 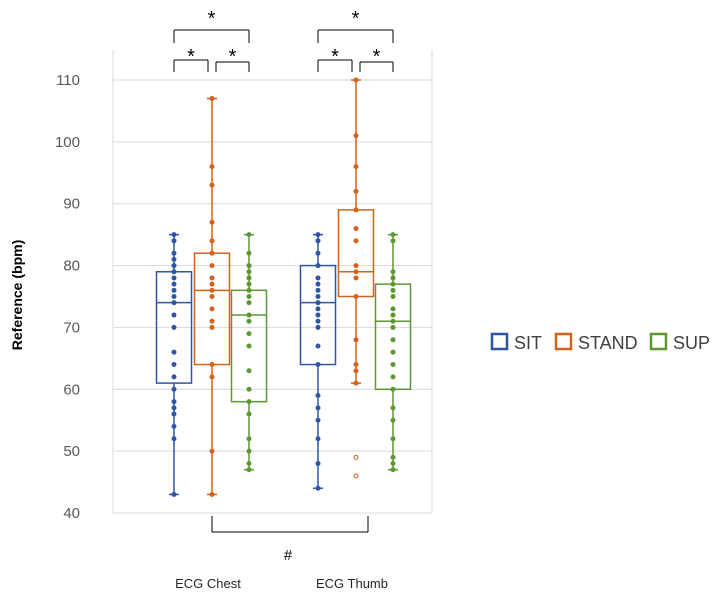 I want to click on y-tick-label-60: 60, so click(x=71, y=389).